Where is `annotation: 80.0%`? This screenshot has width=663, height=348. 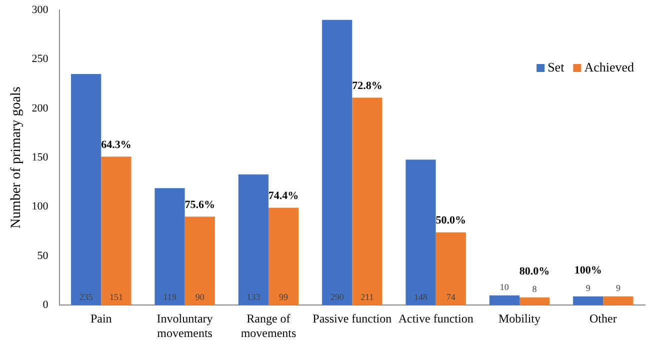 annotation: 80.0% is located at coordinates (534, 272).